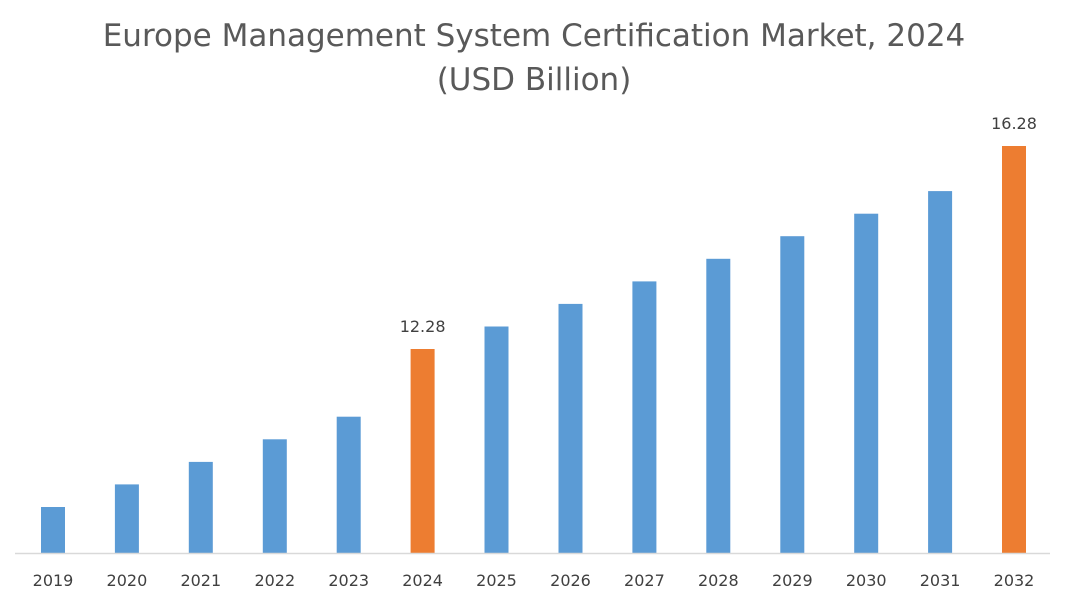 Image resolution: width=1068 pixels, height=600 pixels. I want to click on bar-2028, so click(718, 405).